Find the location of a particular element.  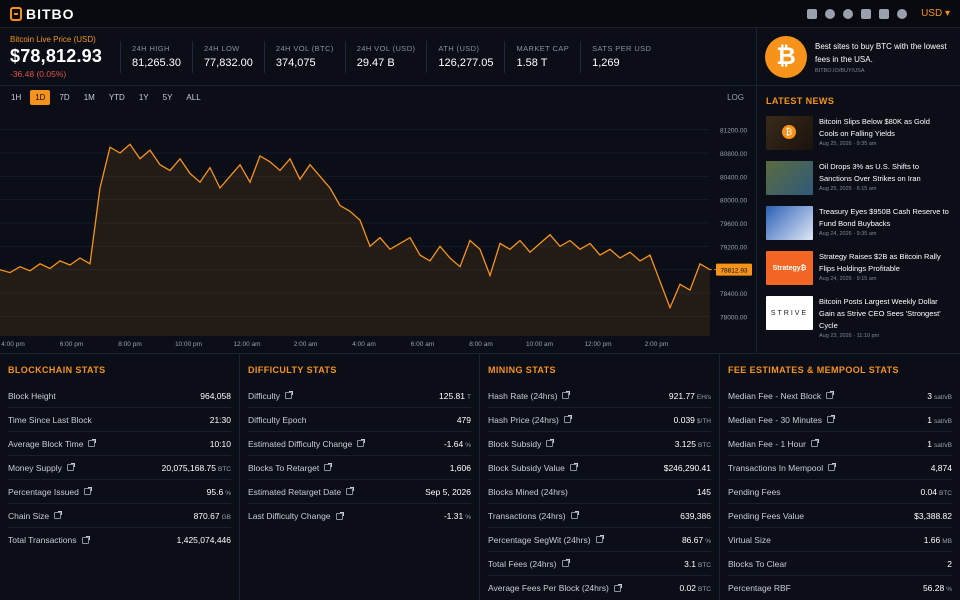

row-value-text: 870.67 is located at coordinates (206, 515).